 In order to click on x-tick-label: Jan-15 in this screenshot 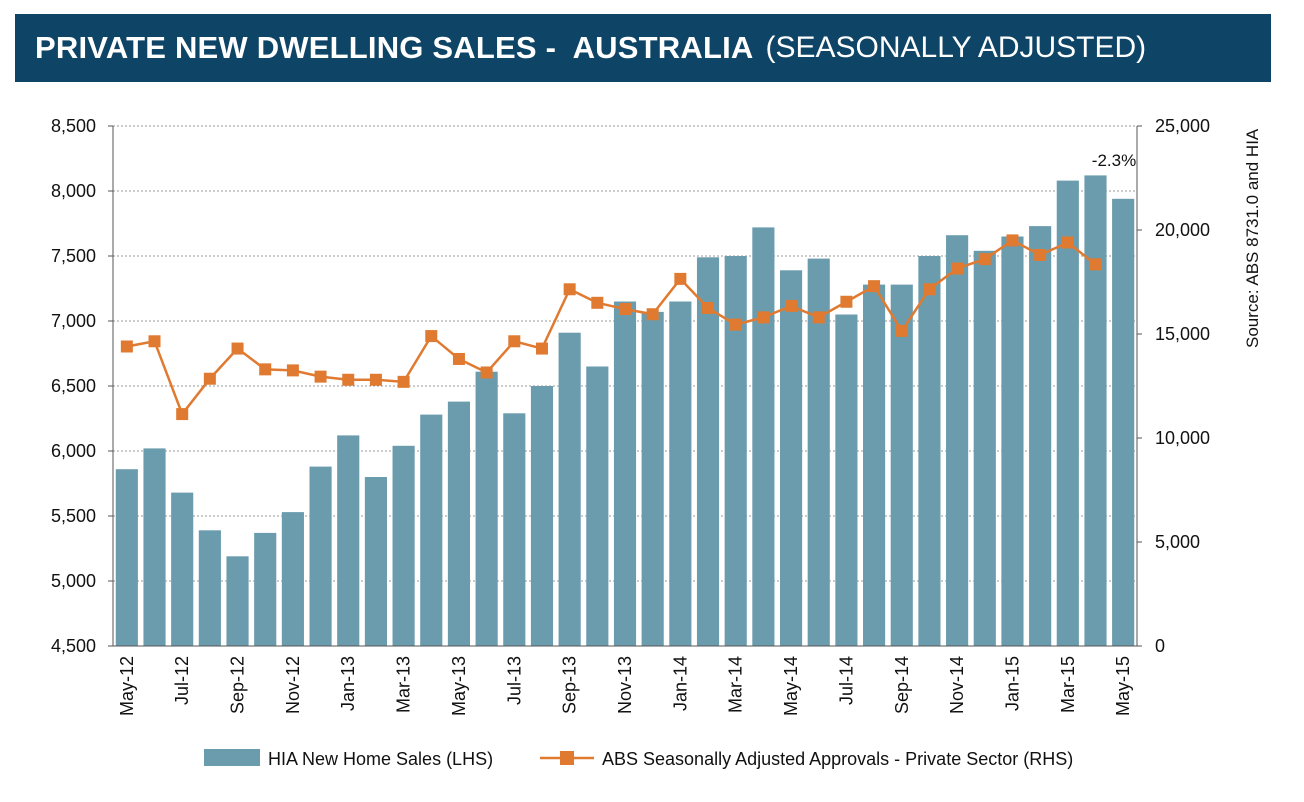, I will do `click(1012, 683)`.